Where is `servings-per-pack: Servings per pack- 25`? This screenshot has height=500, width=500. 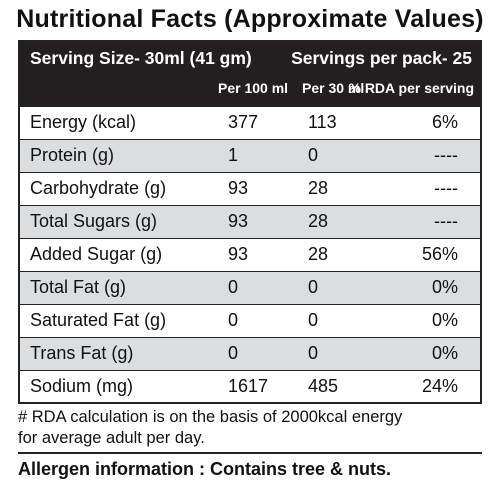 servings-per-pack: Servings per pack- 25 is located at coordinates (381, 58).